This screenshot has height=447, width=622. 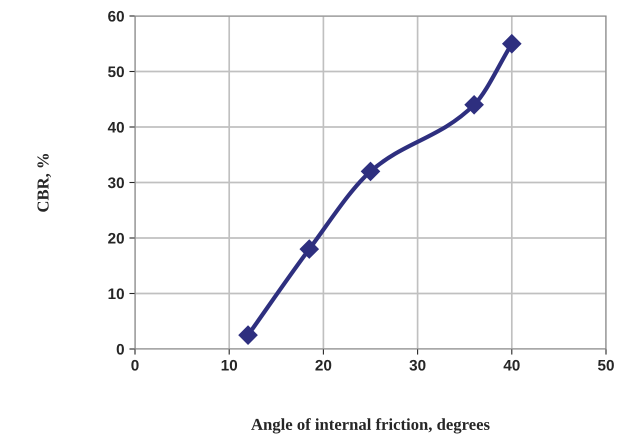 What do you see at coordinates (116, 182) in the screenshot?
I see `y-tick-label: 30` at bounding box center [116, 182].